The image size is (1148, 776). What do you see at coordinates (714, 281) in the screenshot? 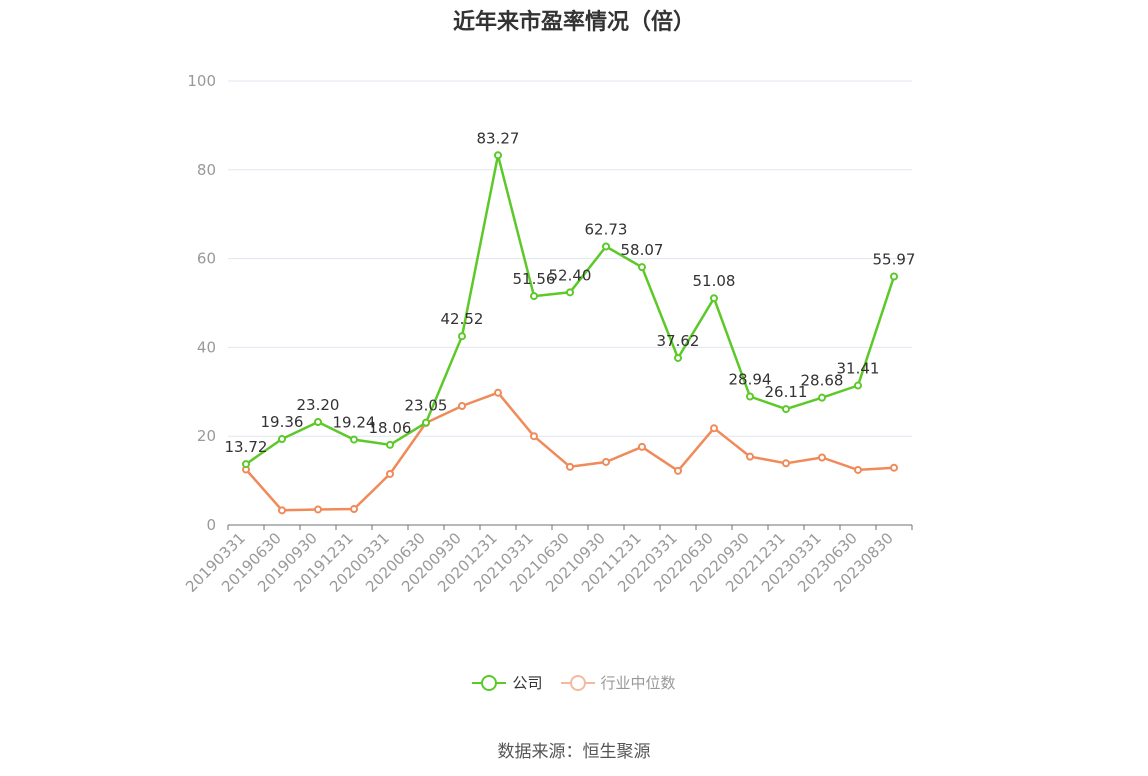
I see `data-label: 51.08` at bounding box center [714, 281].